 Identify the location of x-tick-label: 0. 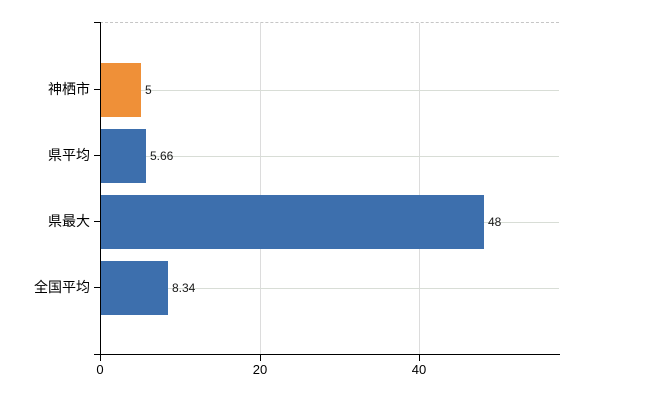
(100, 369).